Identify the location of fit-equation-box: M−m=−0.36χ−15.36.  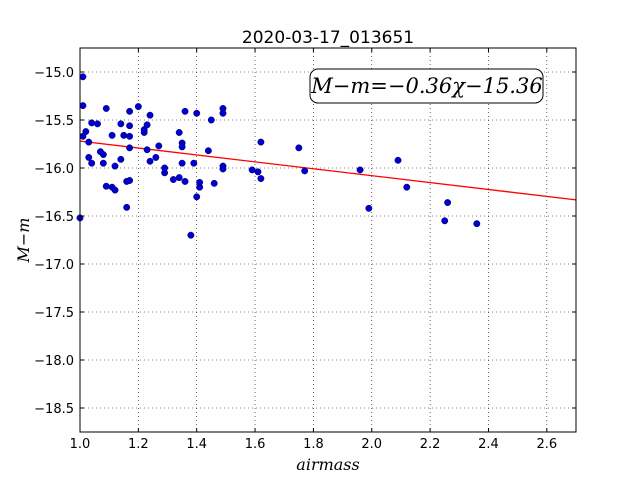
(426, 86).